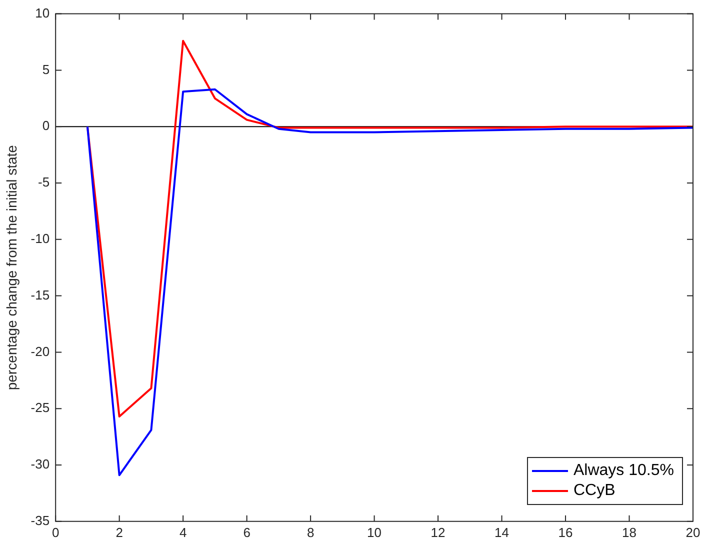 The height and width of the screenshot is (545, 705). Describe the element at coordinates (502, 532) in the screenshot. I see `x-tick-label: 14` at that location.